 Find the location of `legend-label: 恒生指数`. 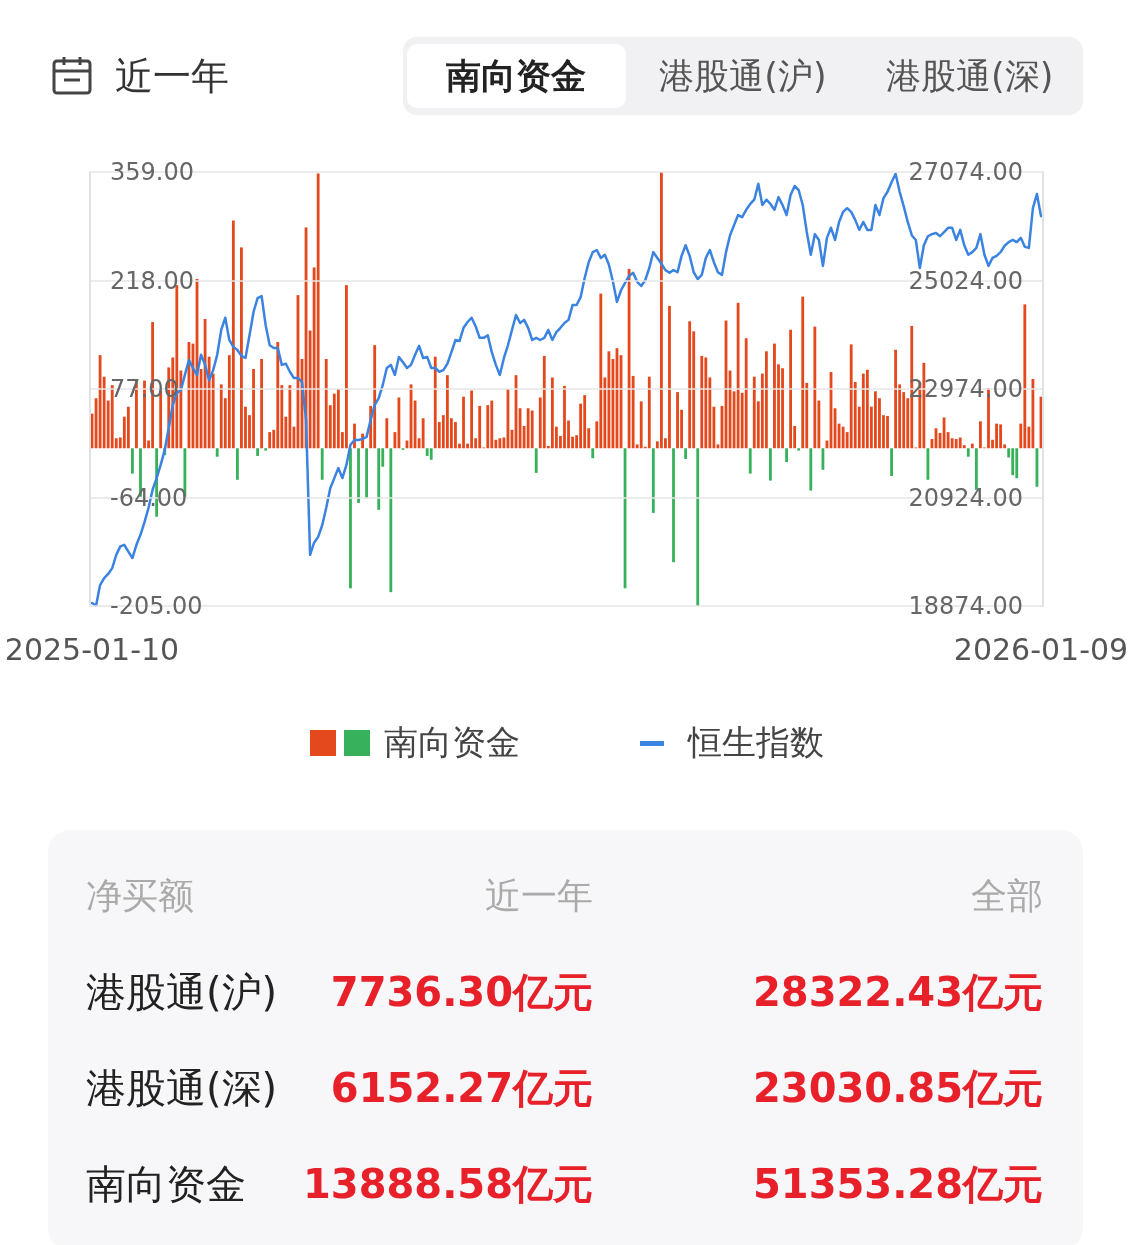

legend-label: 恒生指数 is located at coordinates (755, 742).